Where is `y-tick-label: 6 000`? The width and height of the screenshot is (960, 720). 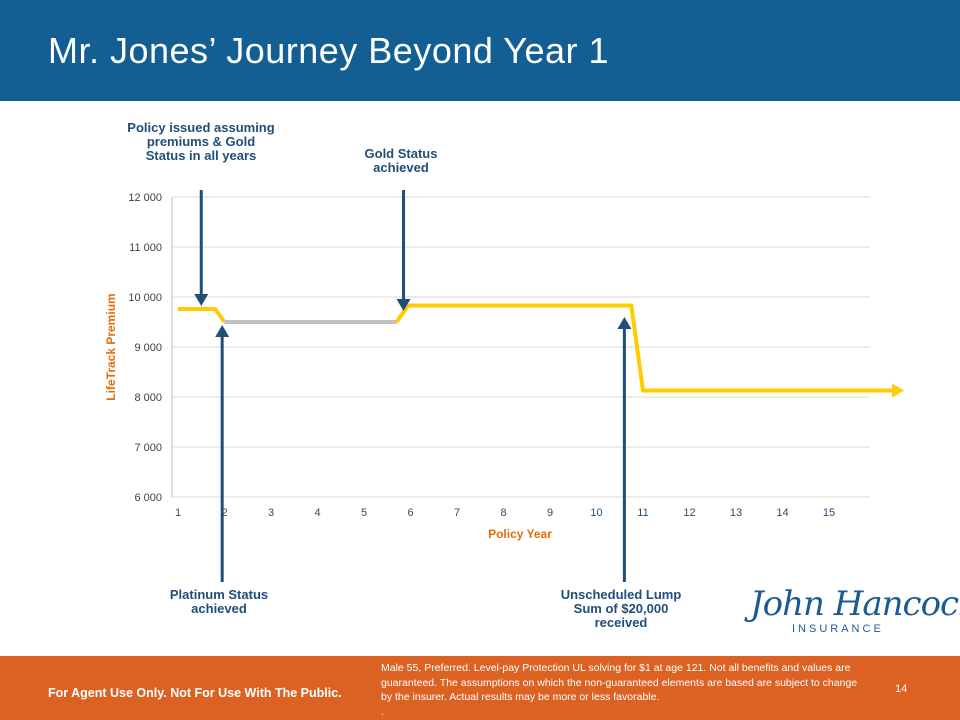 y-tick-label: 6 000 is located at coordinates (148, 498).